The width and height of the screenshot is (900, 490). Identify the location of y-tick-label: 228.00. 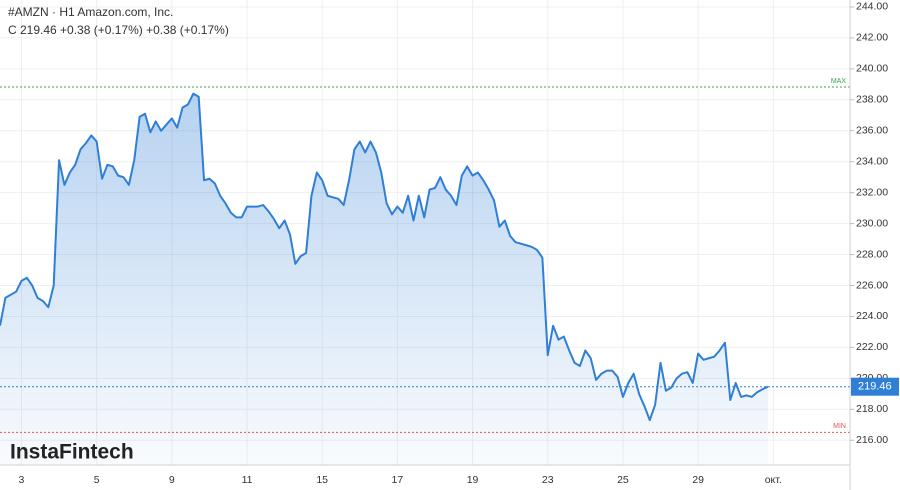
(872, 254).